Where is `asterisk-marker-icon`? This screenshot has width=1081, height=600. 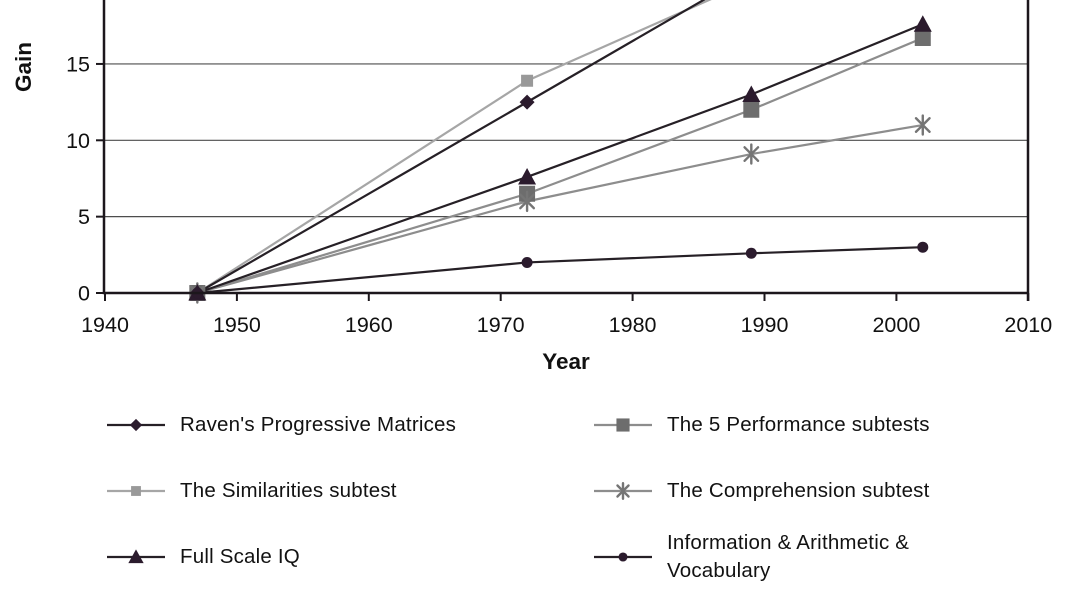
asterisk-marker-icon is located at coordinates (623, 491).